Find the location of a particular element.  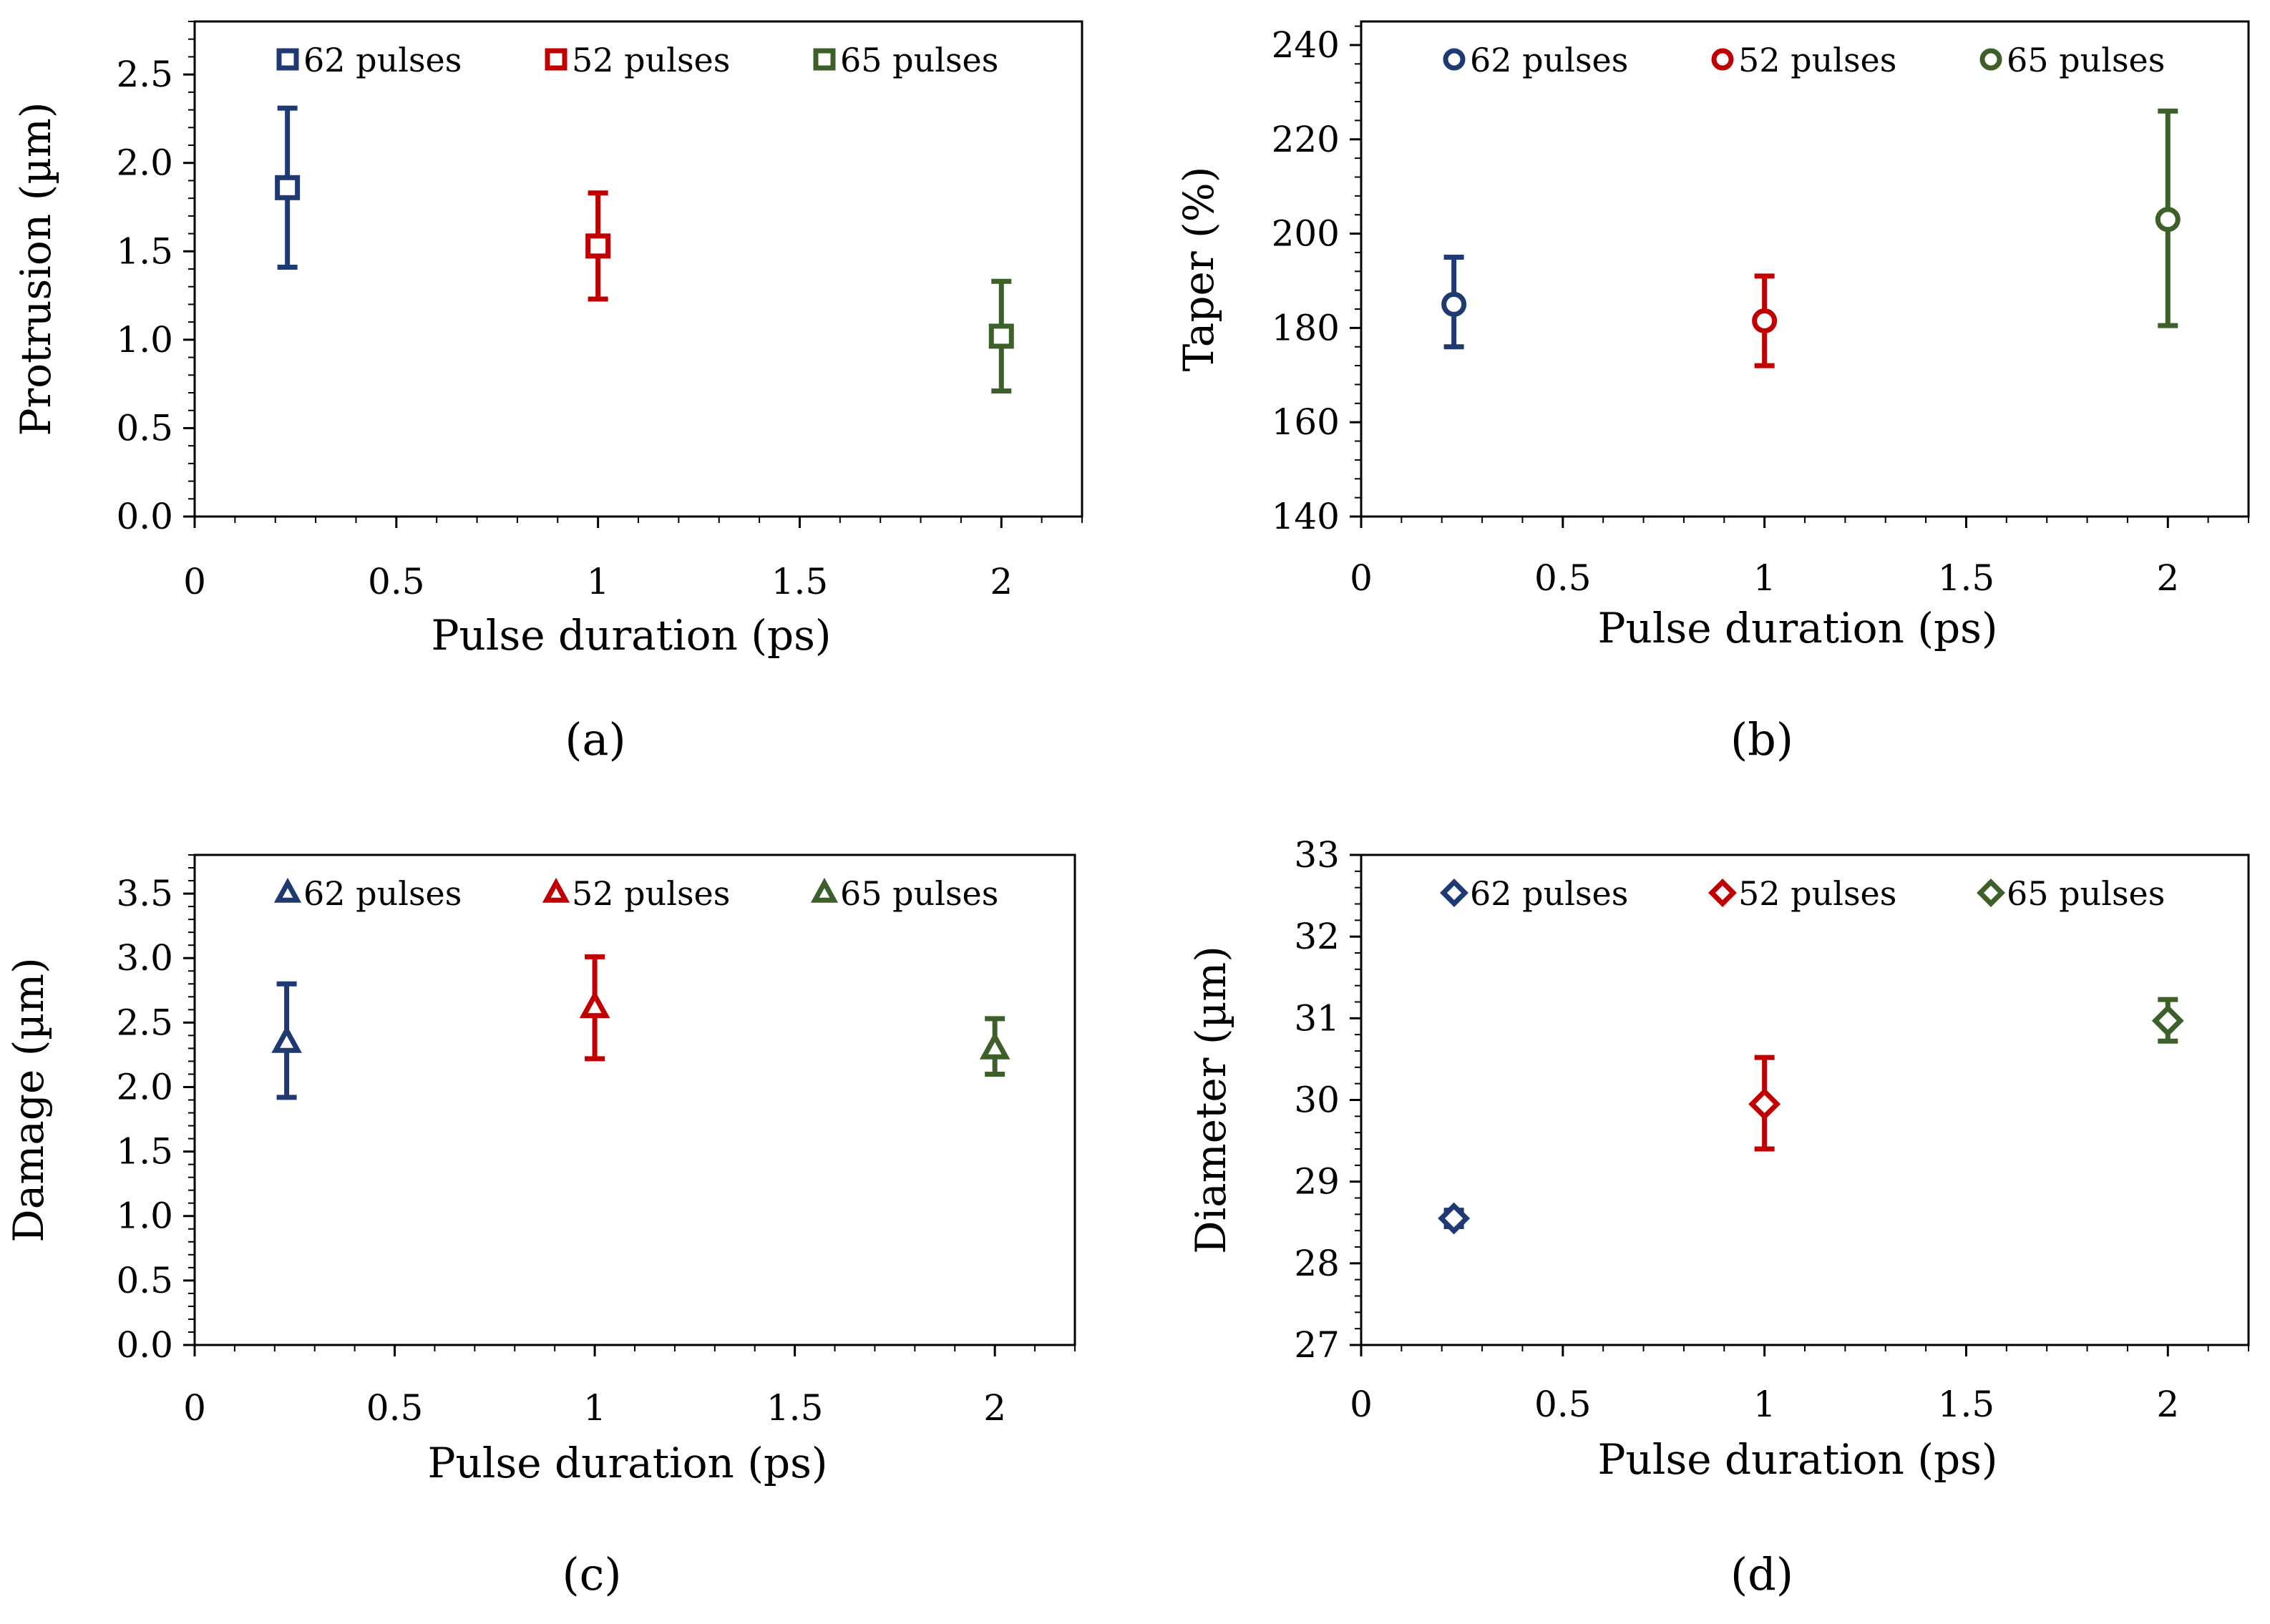

y-axis-title: Taper (%) is located at coordinates (1198, 269).